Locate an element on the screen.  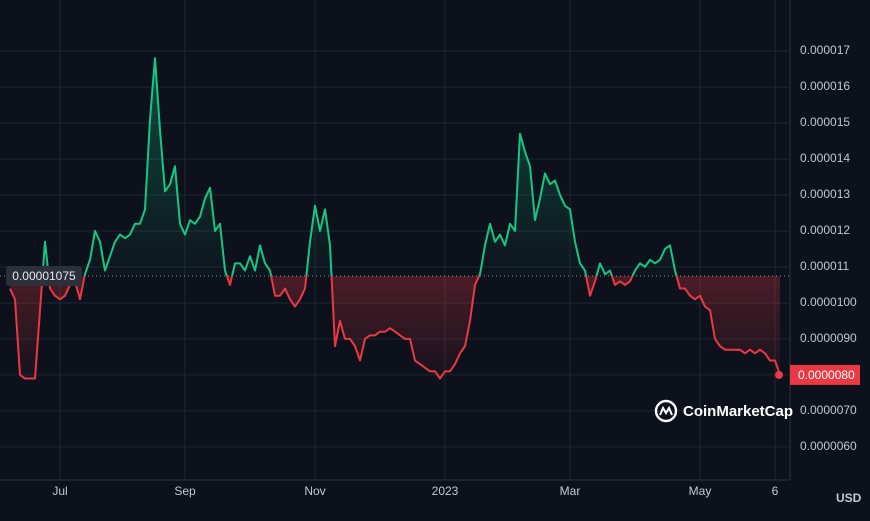
watermark: CoinMarketCap is located at coordinates (723, 411).